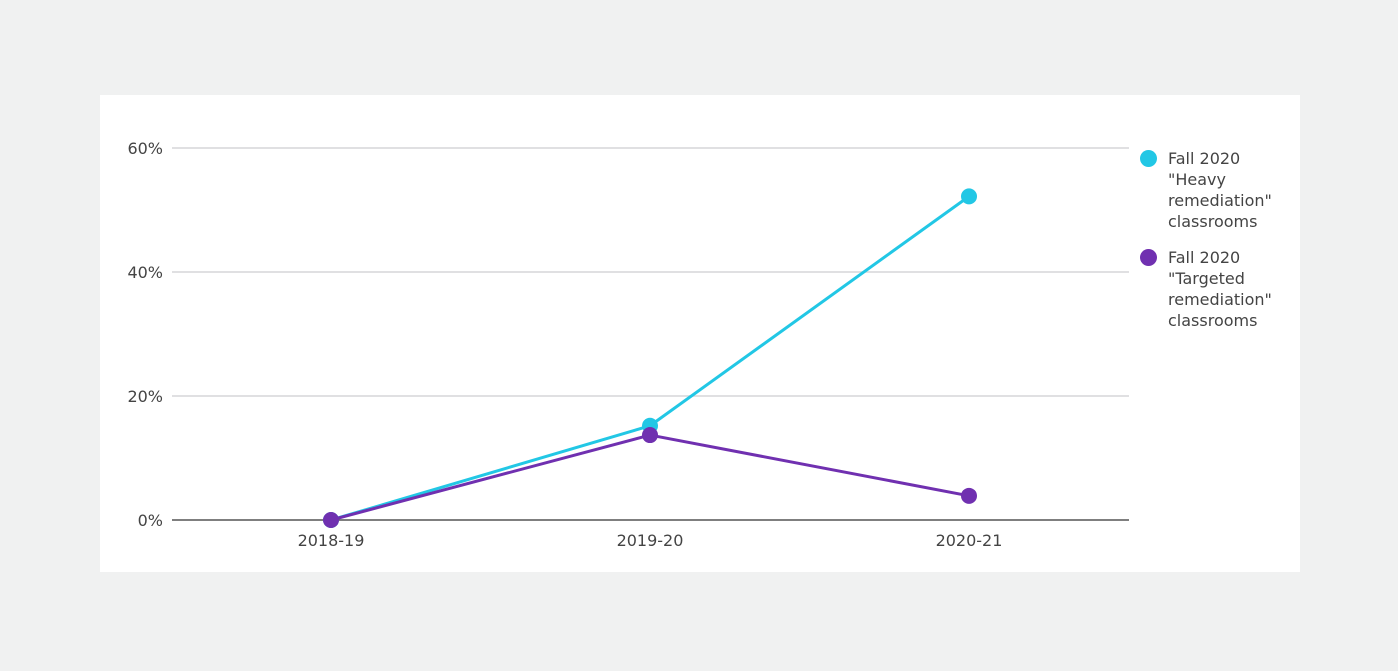 This screenshot has width=1398, height=671. Describe the element at coordinates (145, 396) in the screenshot. I see `y-tick-label: 20%` at that location.